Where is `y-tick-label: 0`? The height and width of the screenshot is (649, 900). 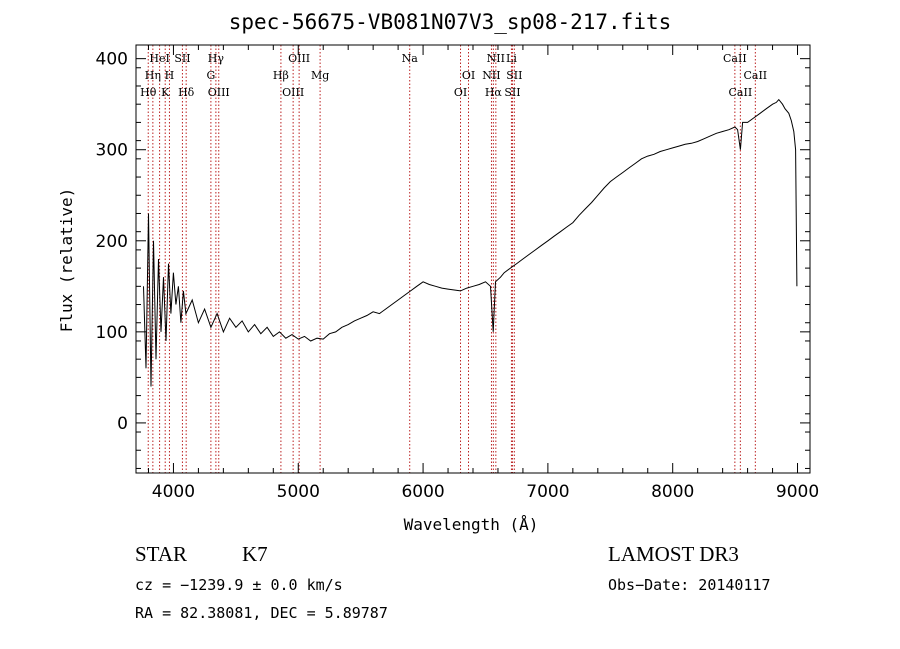 y-tick-label: 0 is located at coordinates (122, 424).